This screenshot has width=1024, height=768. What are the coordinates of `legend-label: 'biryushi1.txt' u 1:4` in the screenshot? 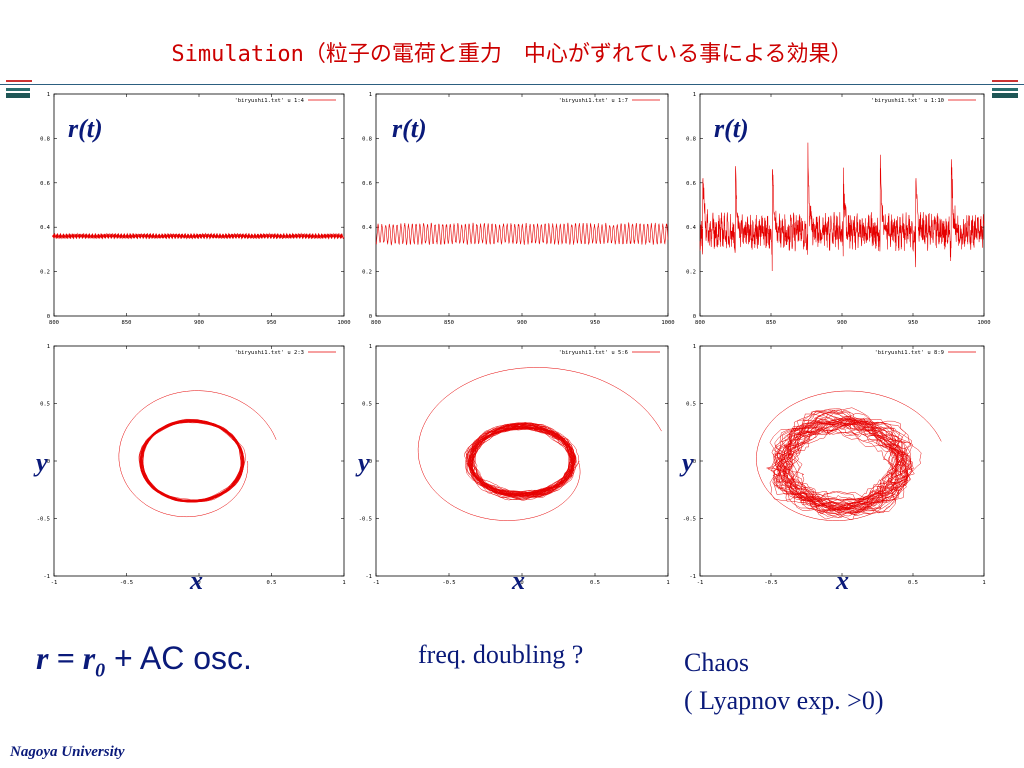 It's located at (269, 101).